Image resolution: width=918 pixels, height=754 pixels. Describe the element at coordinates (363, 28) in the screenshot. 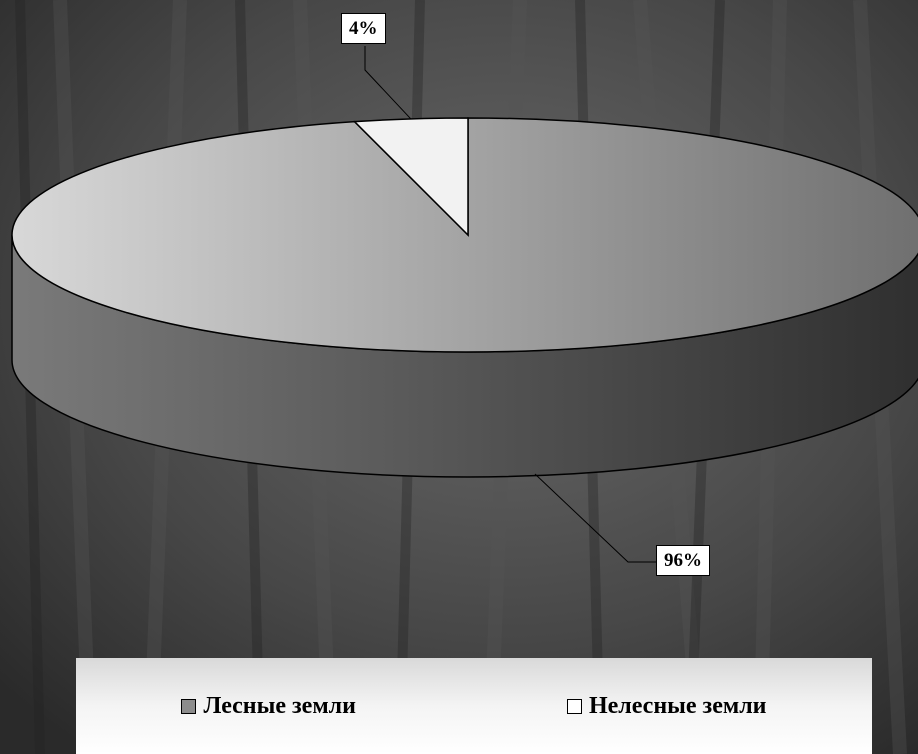

I see `data-label-nonforest: 4%` at that location.